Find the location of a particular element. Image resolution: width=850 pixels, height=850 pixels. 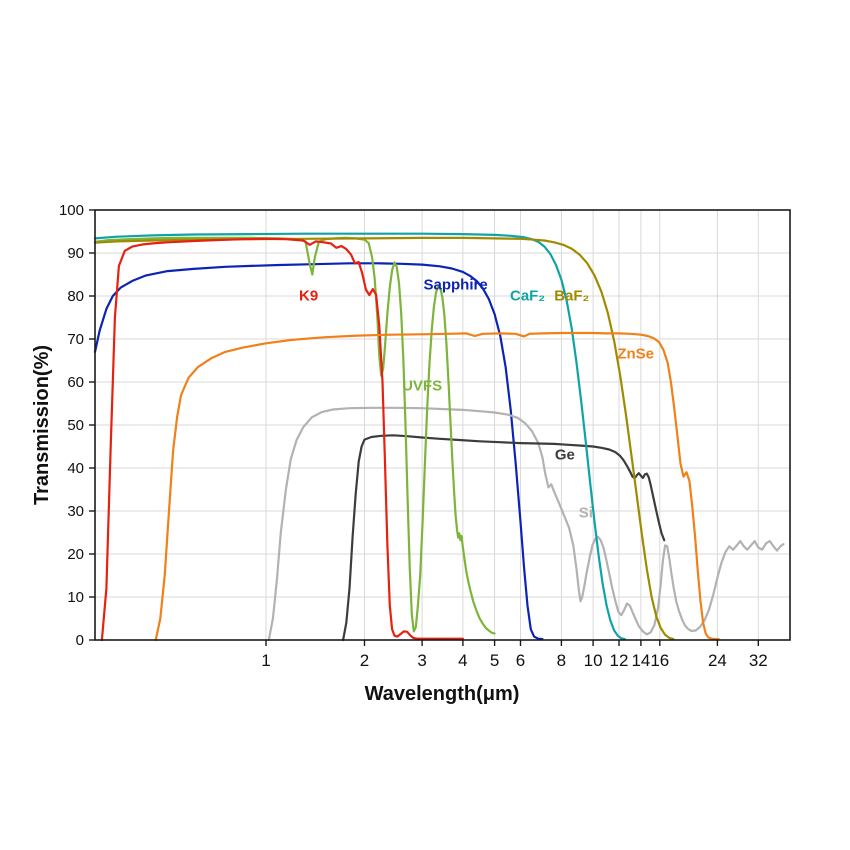

y-tick-label: 30 is located at coordinates (75, 511).